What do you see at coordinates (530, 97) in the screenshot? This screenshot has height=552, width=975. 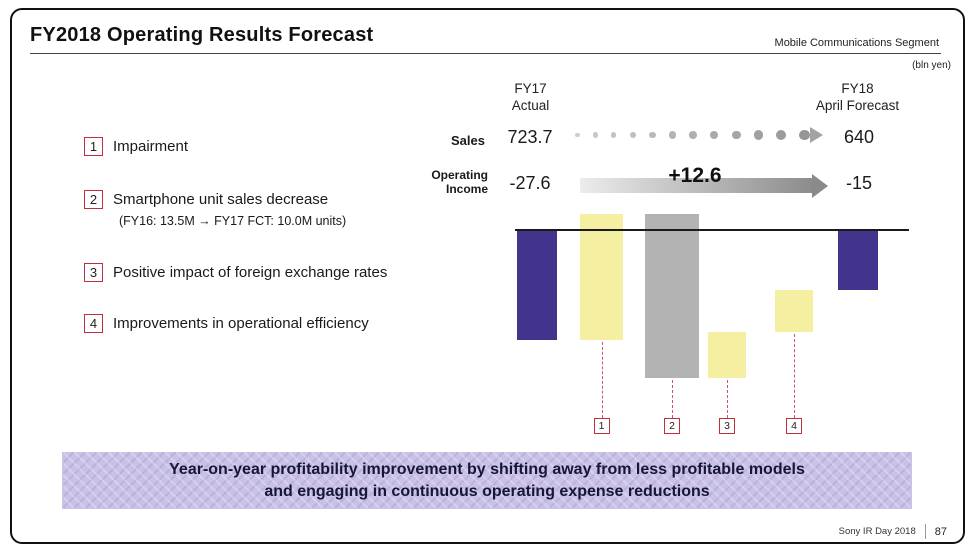 I see `column-header-fy17: FY17 Actual` at bounding box center [530, 97].